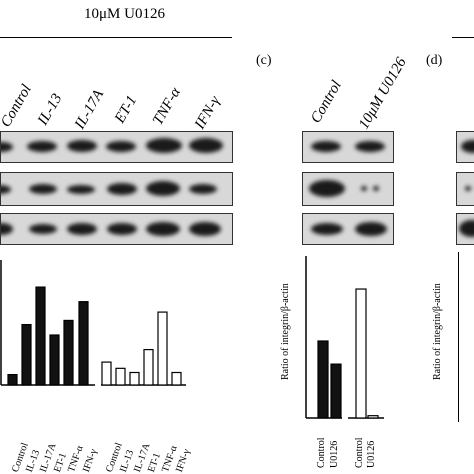 Image resolution: width=474 pixels, height=474 pixels. Describe the element at coordinates (348, 189) in the screenshot. I see `panel-c-blot-phospho` at that location.